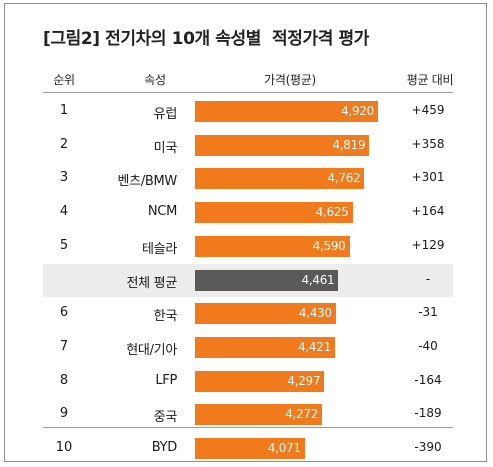 The image size is (493, 467). I want to click on diff-label: -, so click(428, 278).